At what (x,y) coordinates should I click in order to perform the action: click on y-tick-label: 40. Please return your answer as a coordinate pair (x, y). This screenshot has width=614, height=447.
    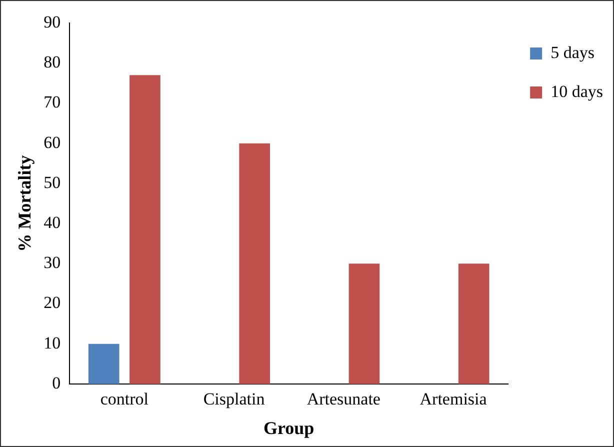
    Looking at the image, I should click on (52, 222).